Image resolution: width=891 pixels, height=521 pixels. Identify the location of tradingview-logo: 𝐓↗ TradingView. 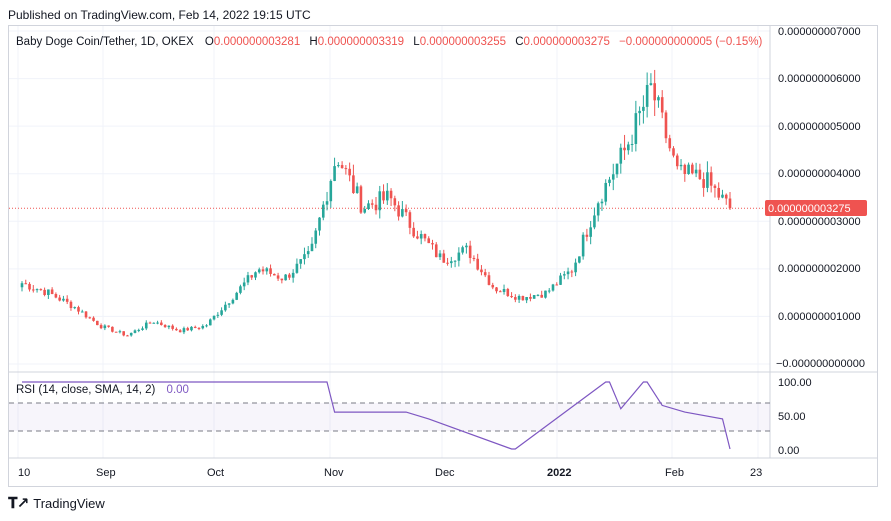
(56, 503).